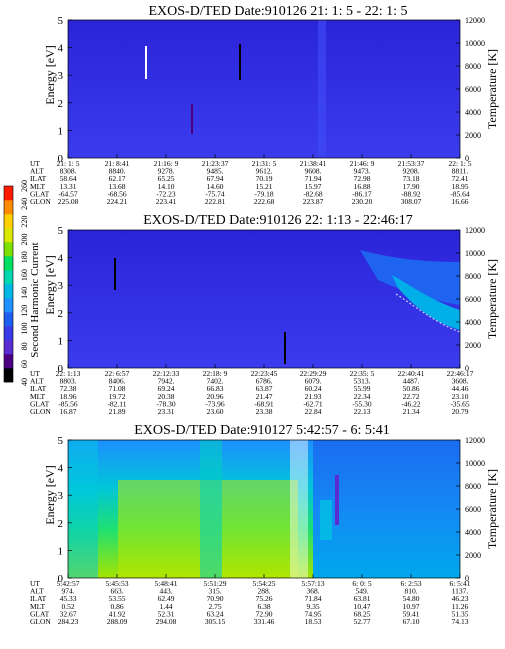 The width and height of the screenshot is (505, 649). Describe the element at coordinates (68, 193) in the screenshot. I see `annotation-cell: -64.57` at that location.